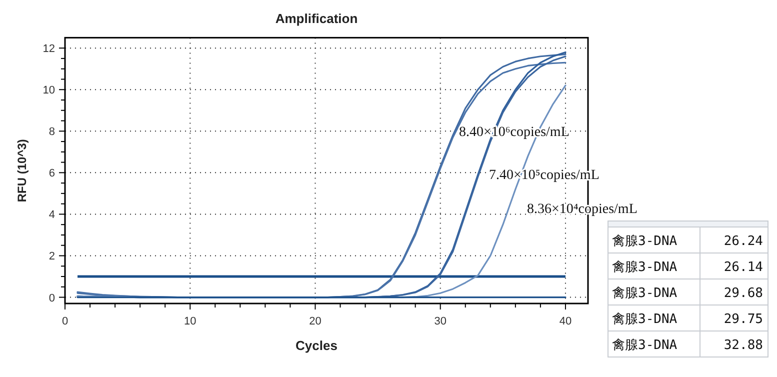 This screenshot has height=377, width=777. What do you see at coordinates (743, 319) in the screenshot?
I see `data-label: 29.75` at bounding box center [743, 319].